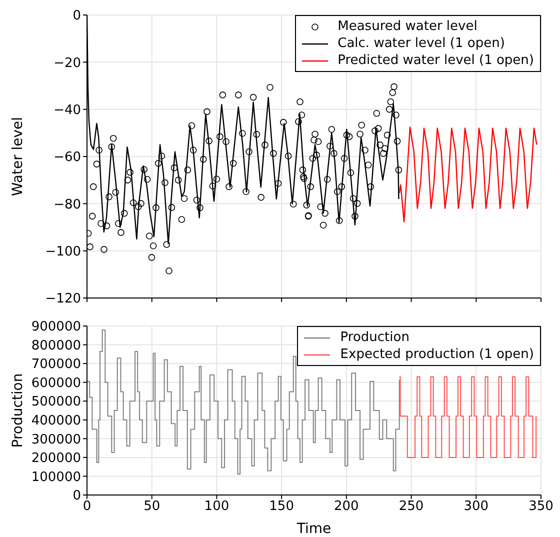 This screenshot has height=537, width=560. What do you see at coordinates (63, 252) in the screenshot?
I see `y-tick-label: −100` at bounding box center [63, 252].